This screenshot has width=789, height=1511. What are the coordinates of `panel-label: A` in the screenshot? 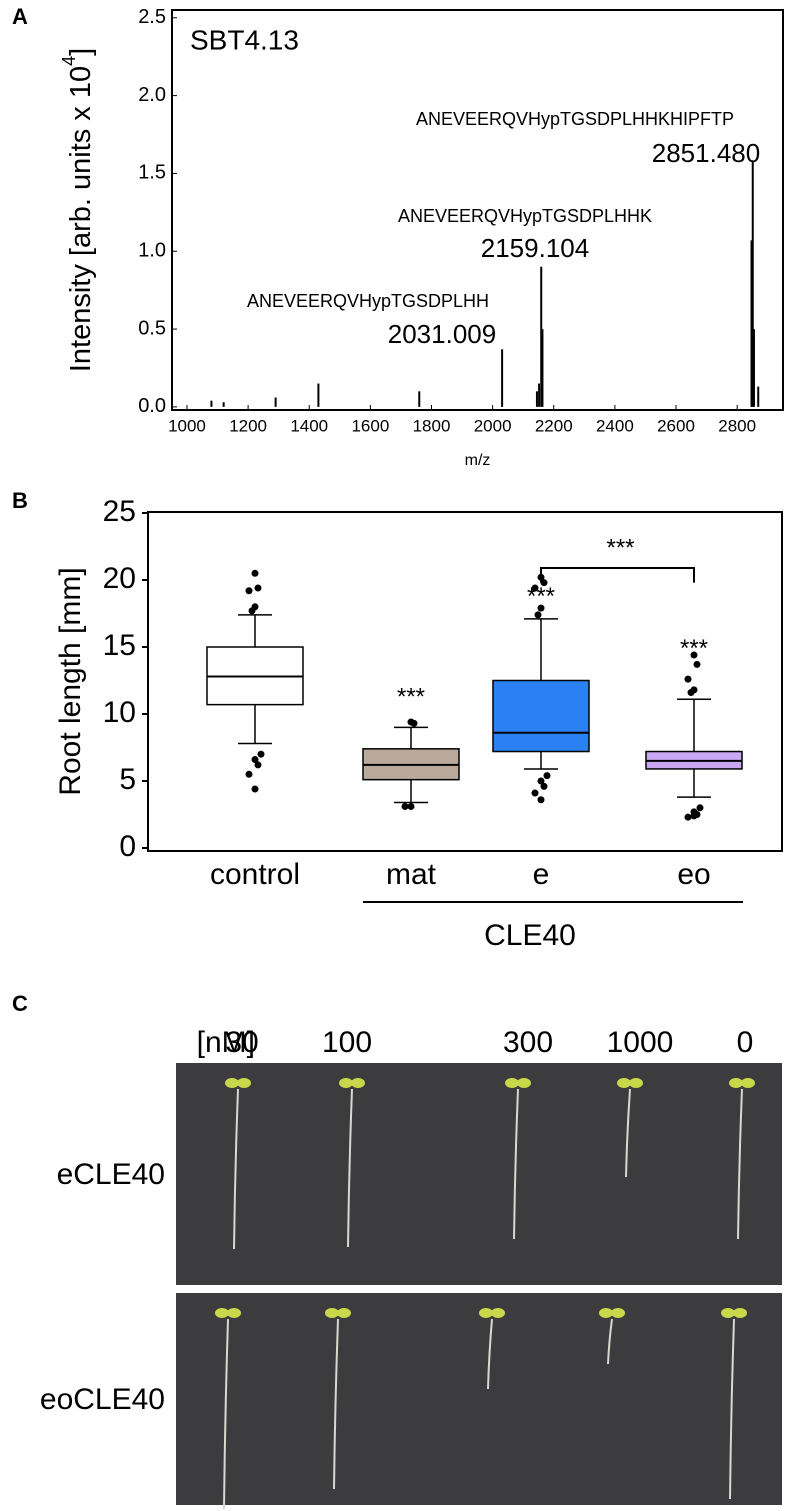 It's located at (20, 16).